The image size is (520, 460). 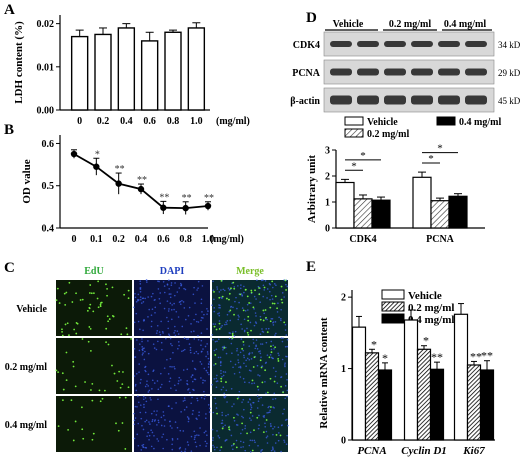 I want to click on d-blot-membrane, so click(x=409, y=72).